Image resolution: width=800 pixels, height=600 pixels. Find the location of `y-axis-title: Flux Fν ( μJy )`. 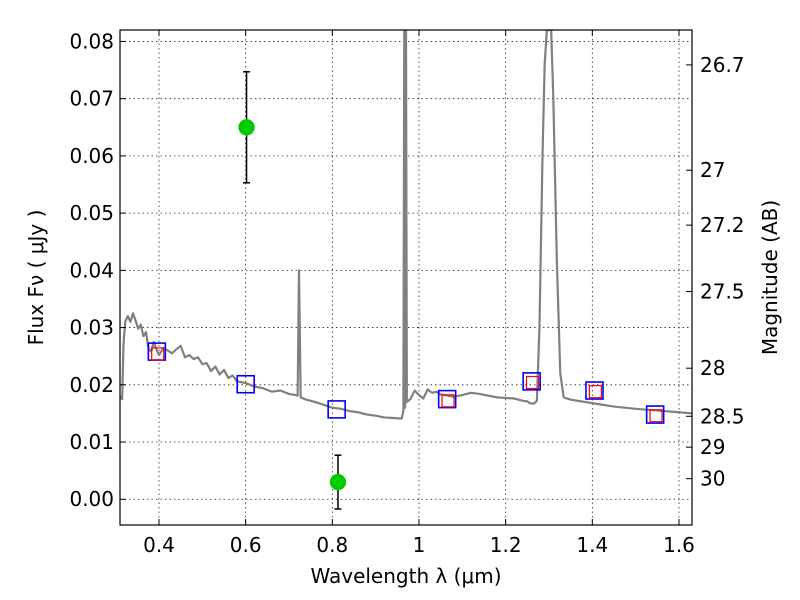

y-axis-title: Flux Fν ( μJy ) is located at coordinates (36, 278).